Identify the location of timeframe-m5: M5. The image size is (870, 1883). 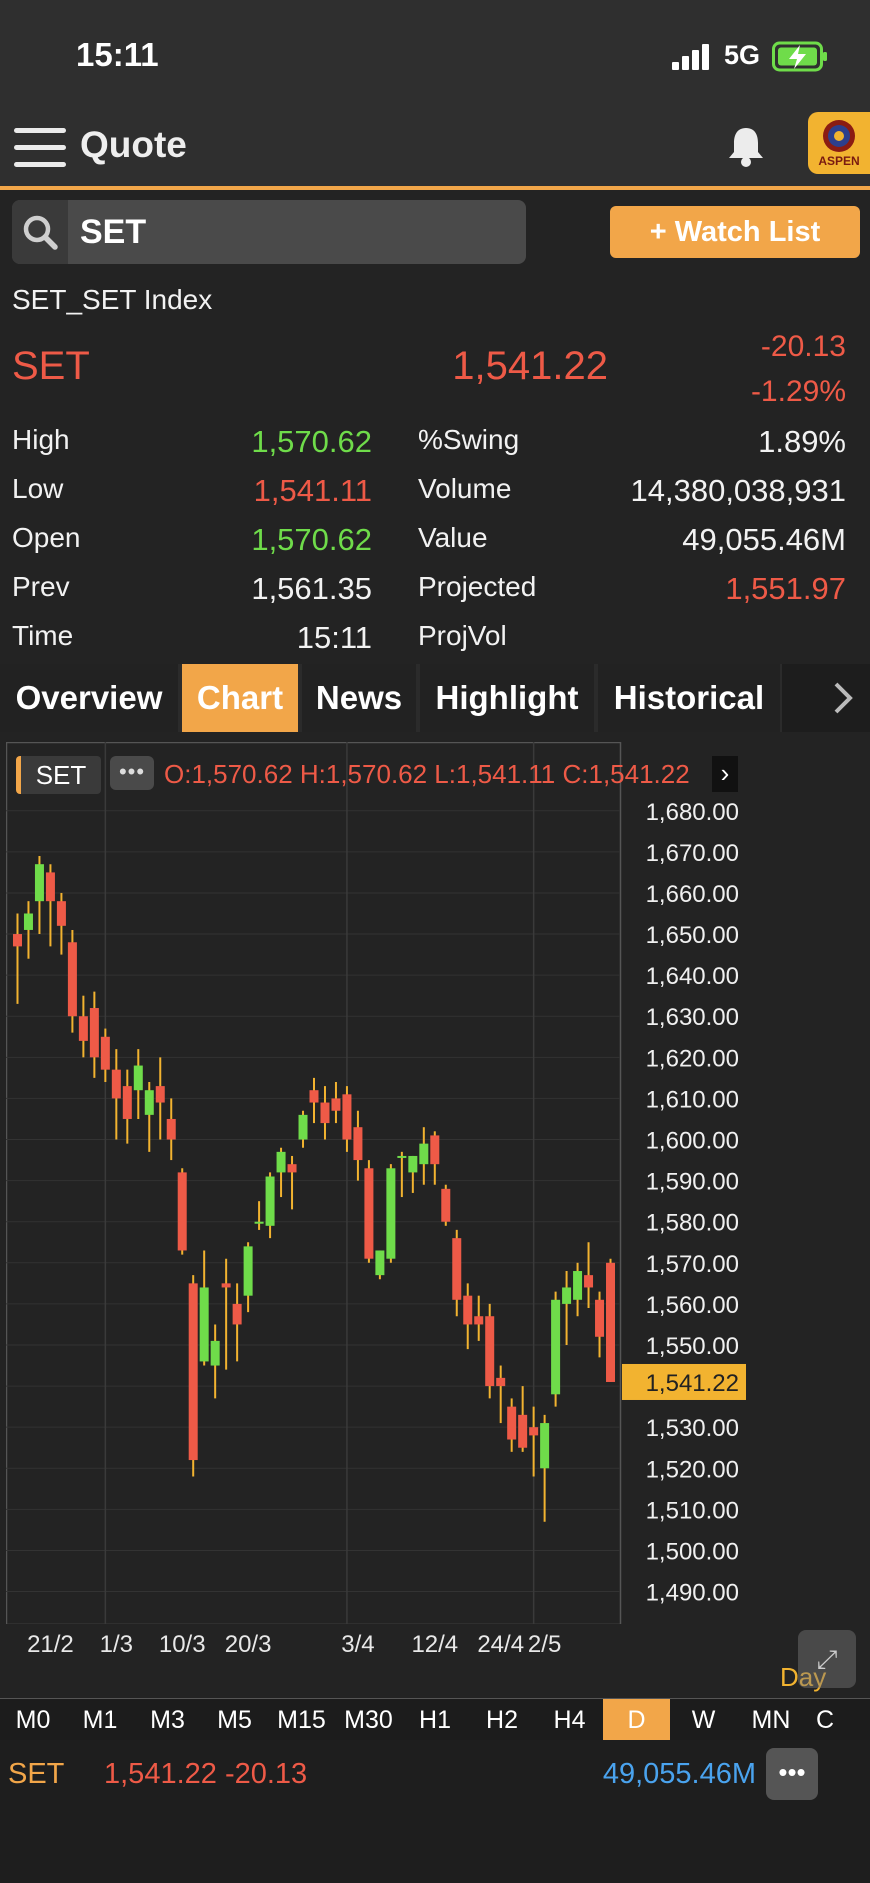
(234, 1720).